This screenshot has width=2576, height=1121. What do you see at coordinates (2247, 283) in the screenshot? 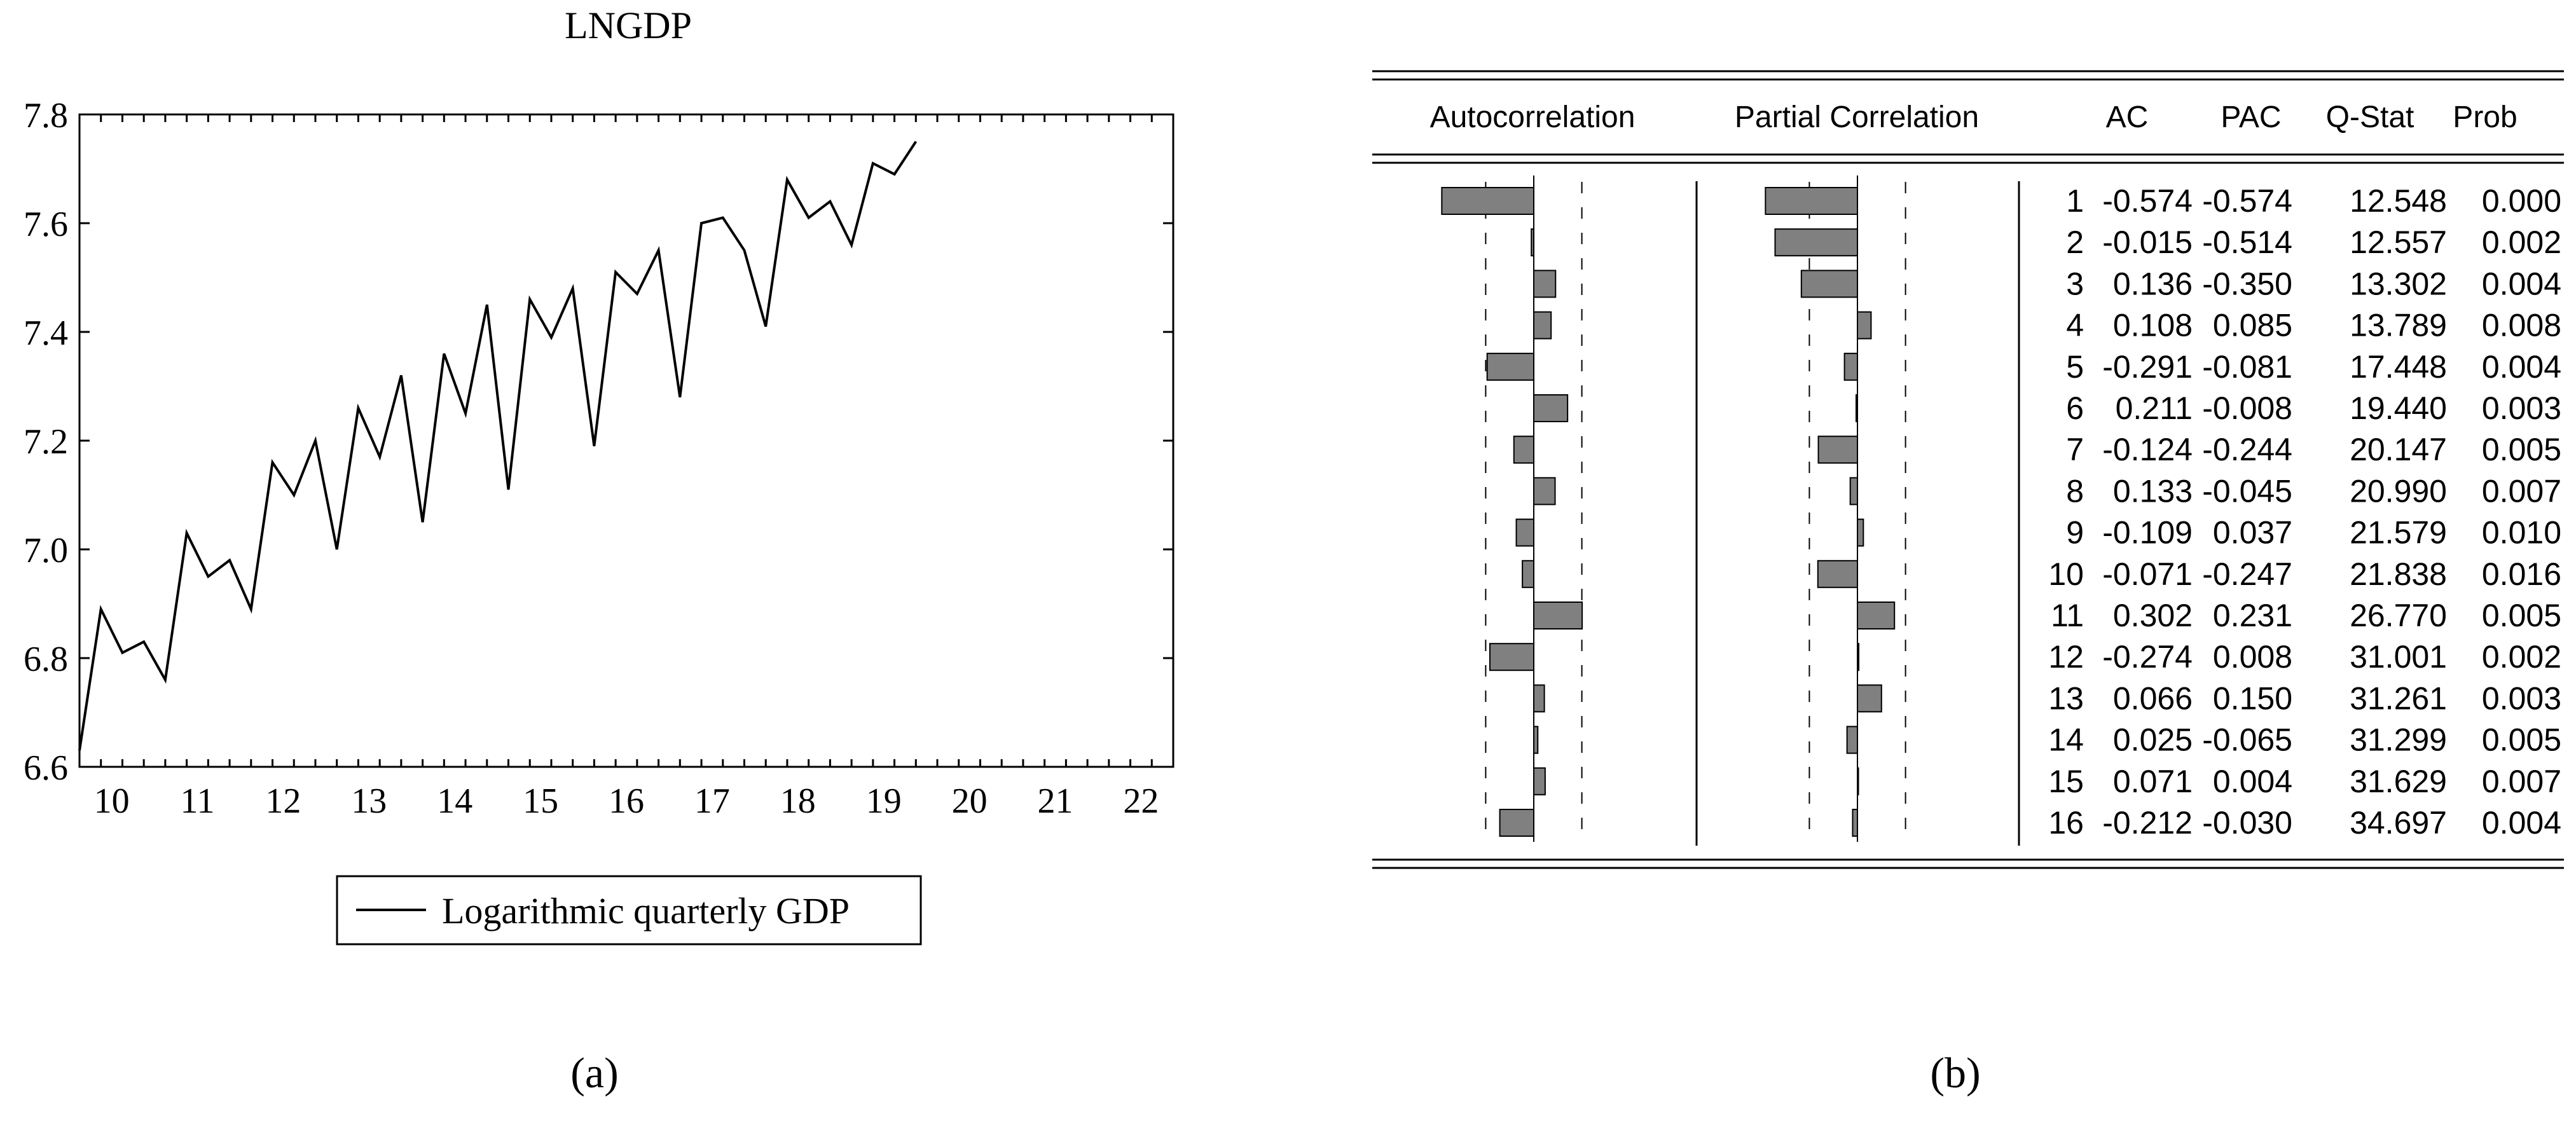
I see `pac-value: -0.350` at bounding box center [2247, 283].